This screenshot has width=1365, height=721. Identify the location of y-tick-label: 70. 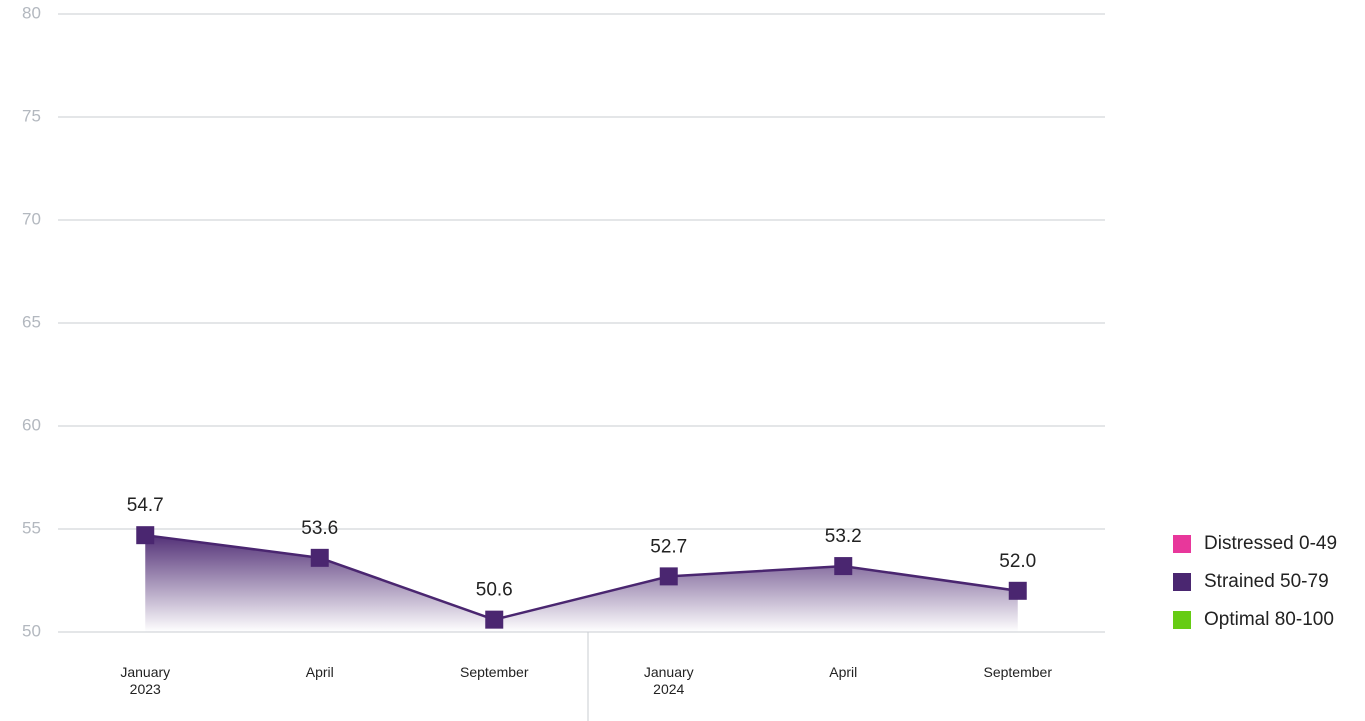
(31, 218).